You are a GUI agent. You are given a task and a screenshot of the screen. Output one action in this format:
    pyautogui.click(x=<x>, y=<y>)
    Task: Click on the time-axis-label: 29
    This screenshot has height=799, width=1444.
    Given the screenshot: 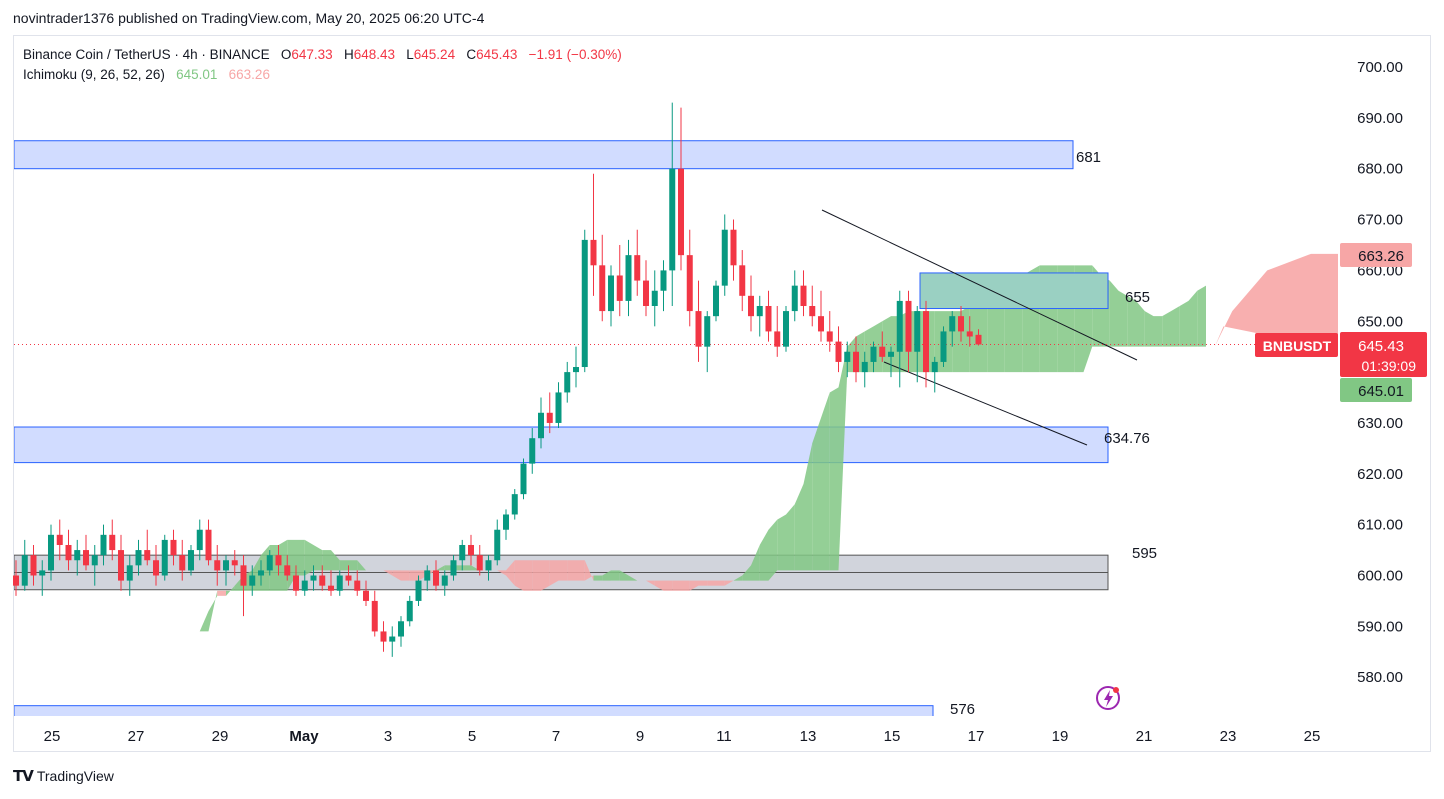 What is the action you would take?
    pyautogui.click(x=220, y=736)
    